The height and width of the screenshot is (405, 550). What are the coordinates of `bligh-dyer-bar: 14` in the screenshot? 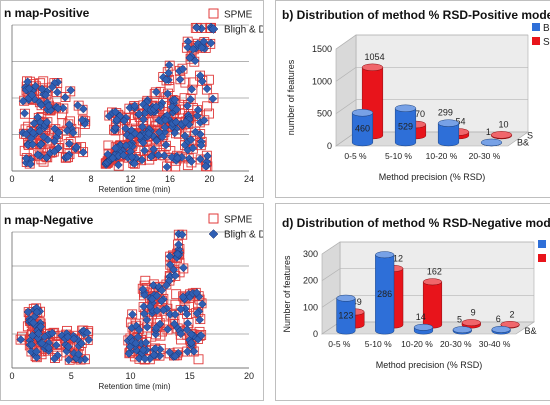 It's located at (423, 323).